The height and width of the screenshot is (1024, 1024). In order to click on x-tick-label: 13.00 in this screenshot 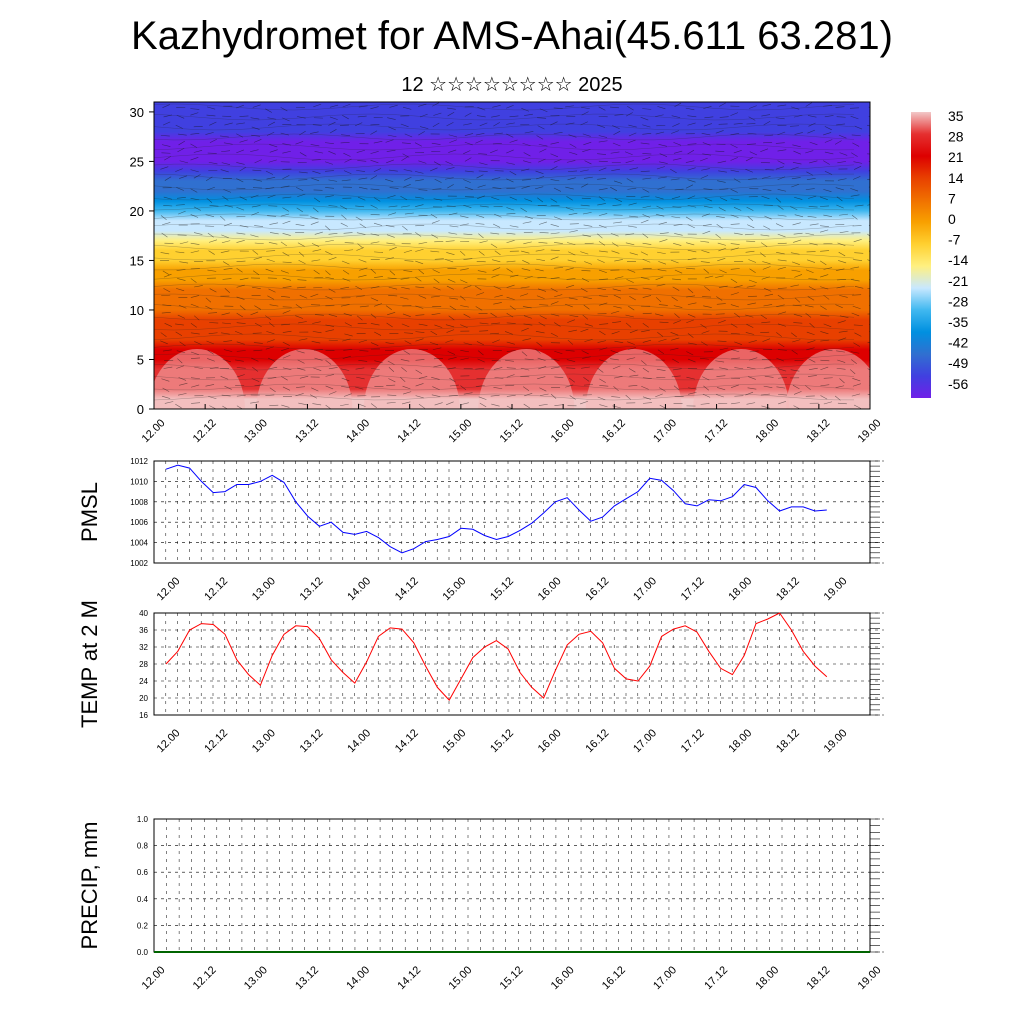, I will do `click(264, 741)`.